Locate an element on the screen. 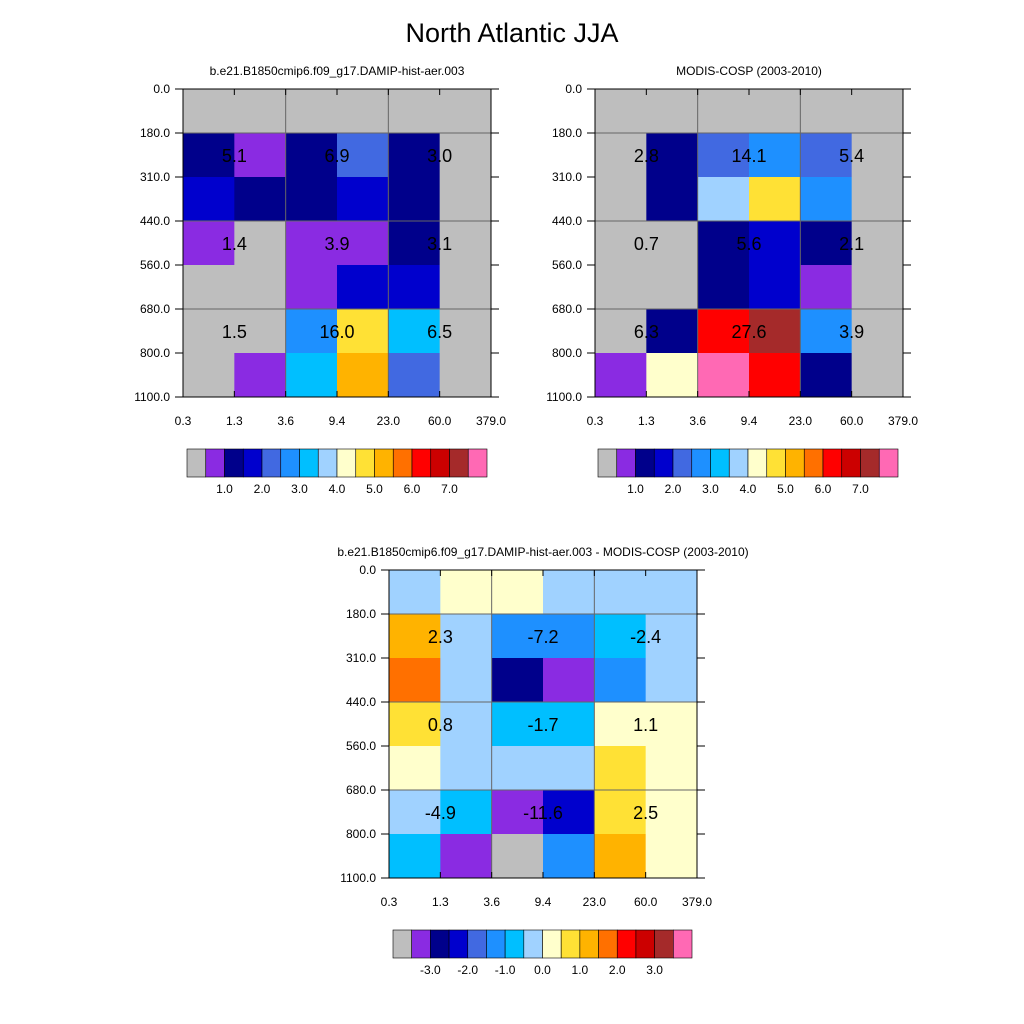 Image resolution: width=1024 pixels, height=1024 pixels. colorbar-label: -1.0 is located at coordinates (505, 970).